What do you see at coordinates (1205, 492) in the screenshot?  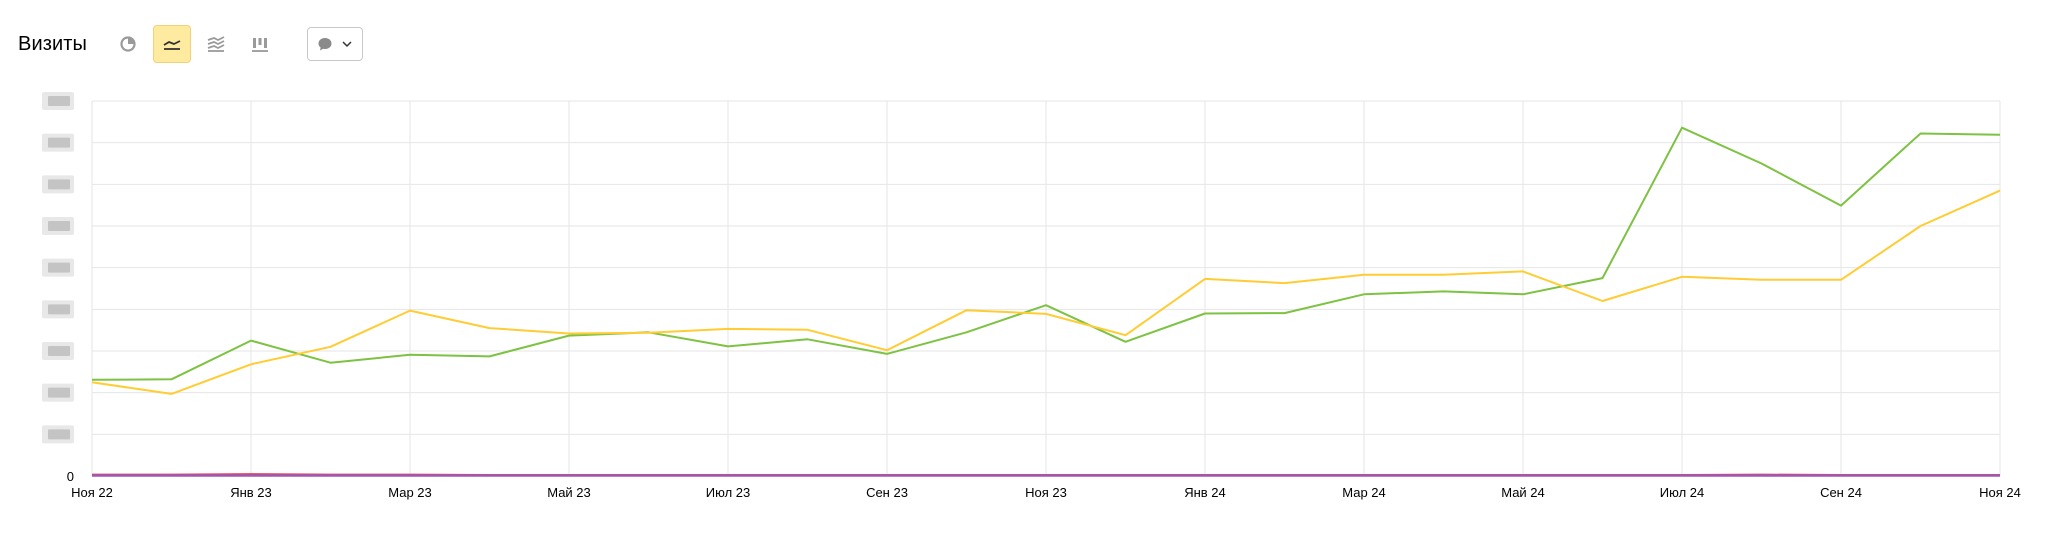 I see `x-tick-label: Янв 24` at bounding box center [1205, 492].